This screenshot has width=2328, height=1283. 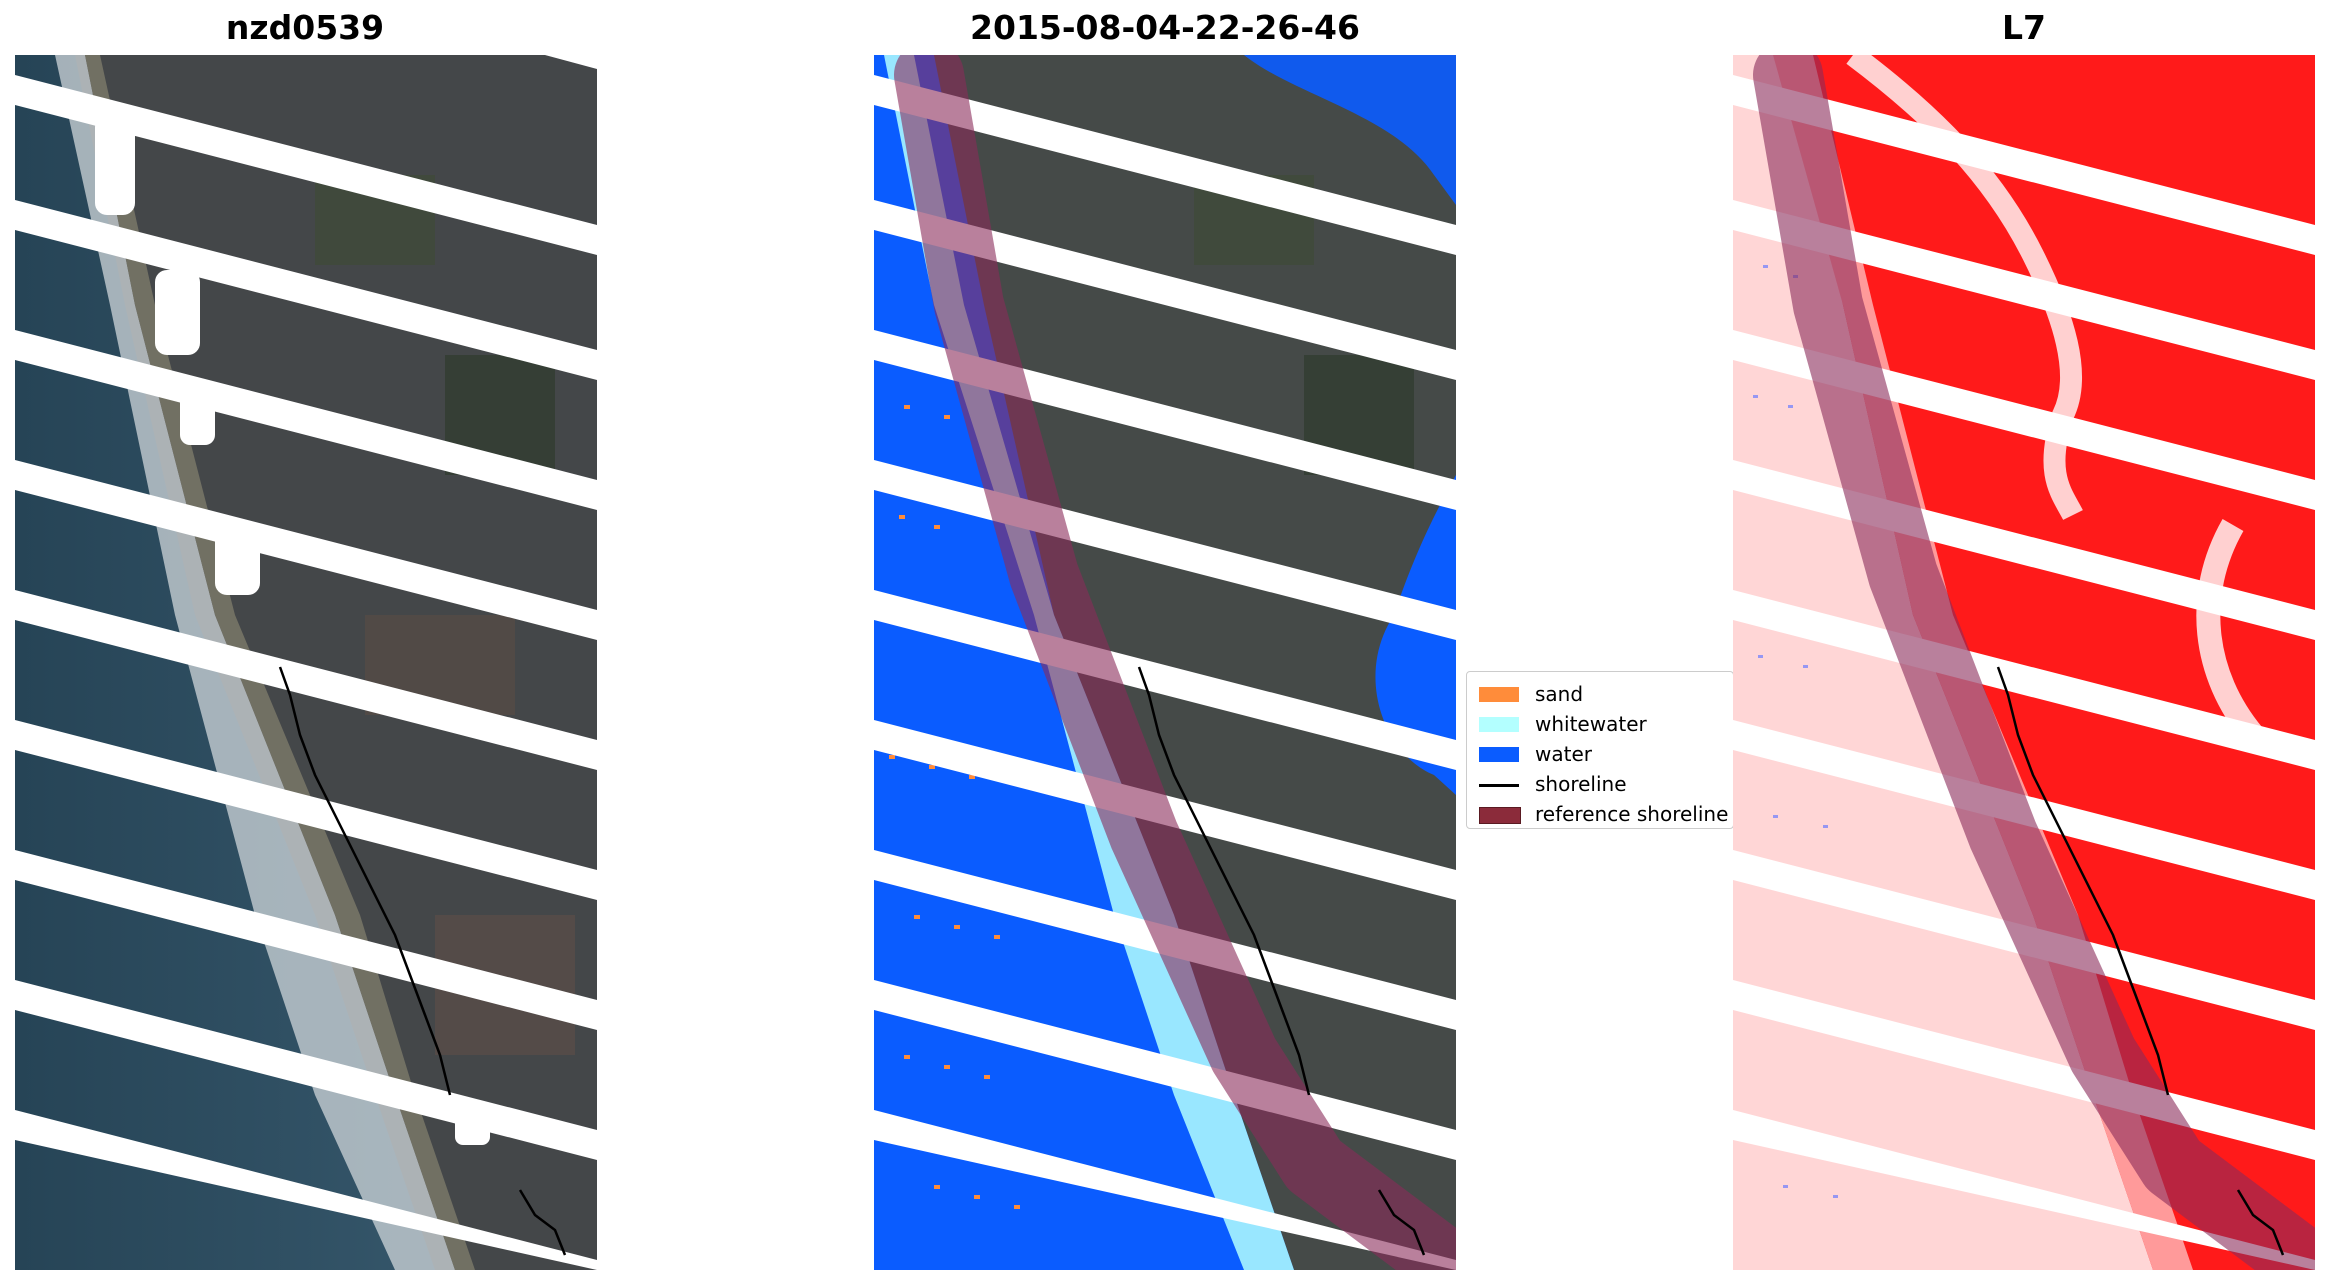 I want to click on legend-item-shoreline: shoreline, so click(x=1601, y=785).